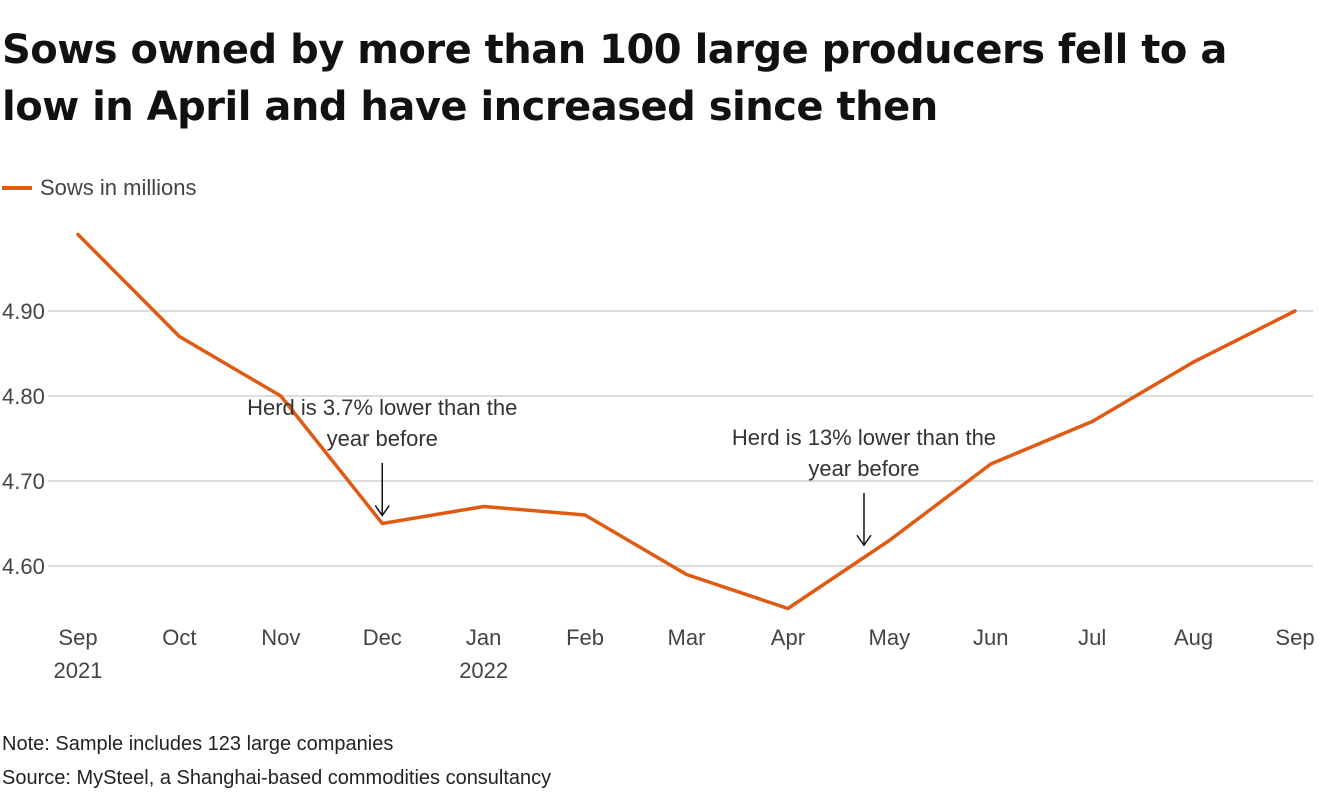  What do you see at coordinates (23, 396) in the screenshot?
I see `y-tick-label: 4.80` at bounding box center [23, 396].